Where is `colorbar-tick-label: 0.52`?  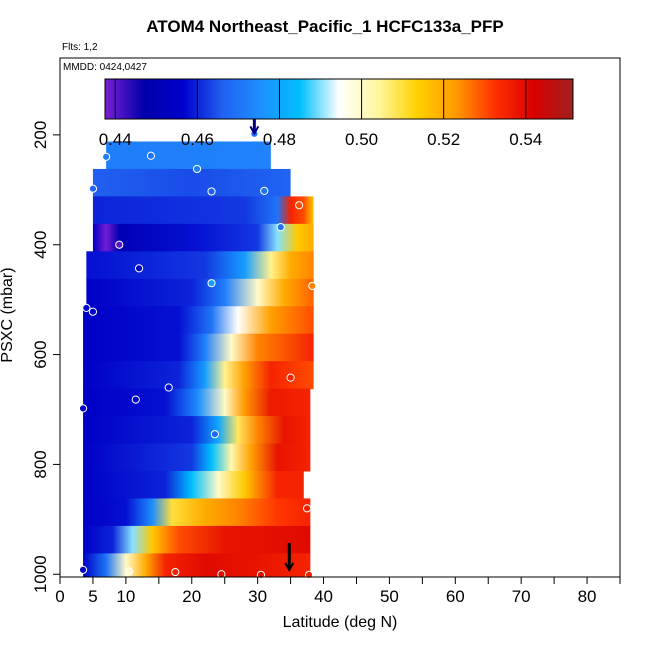
colorbar-tick-label: 0.52 is located at coordinates (443, 139).